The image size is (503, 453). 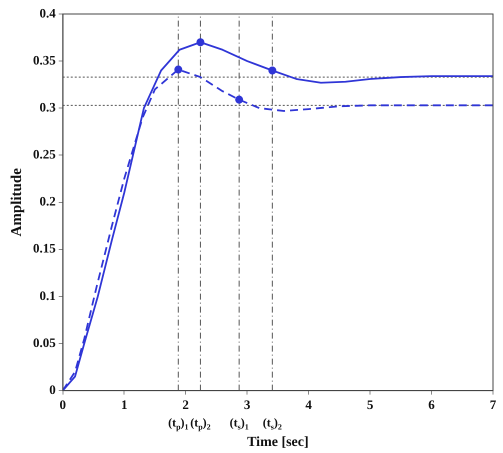 I want to click on y-tick-label: 0.3, so click(x=48, y=107).